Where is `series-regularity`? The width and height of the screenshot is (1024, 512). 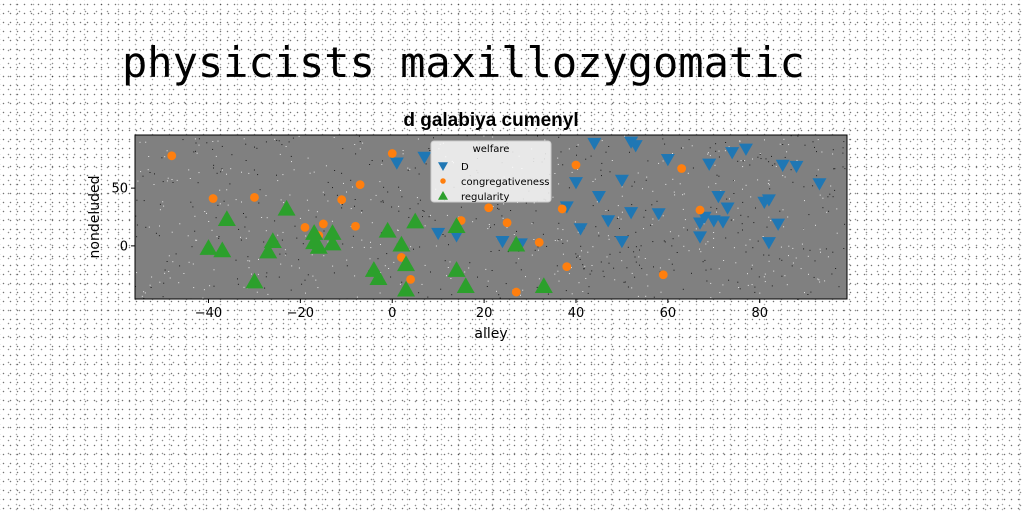 series-regularity is located at coordinates (376, 248).